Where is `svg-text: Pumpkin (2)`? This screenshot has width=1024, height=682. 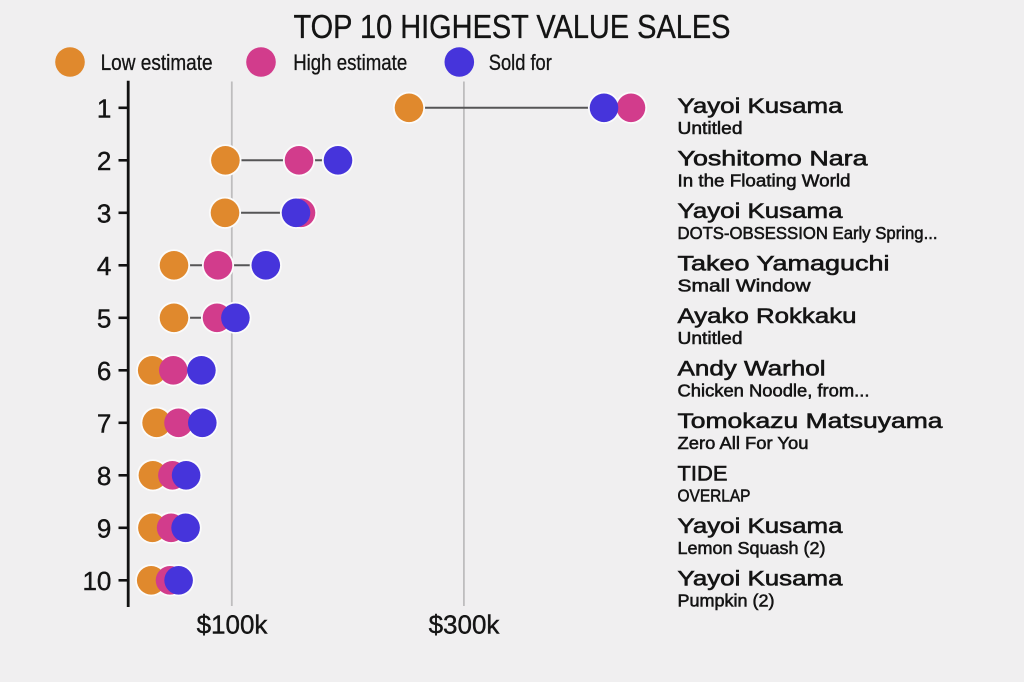 svg-text: Pumpkin (2) is located at coordinates (726, 601).